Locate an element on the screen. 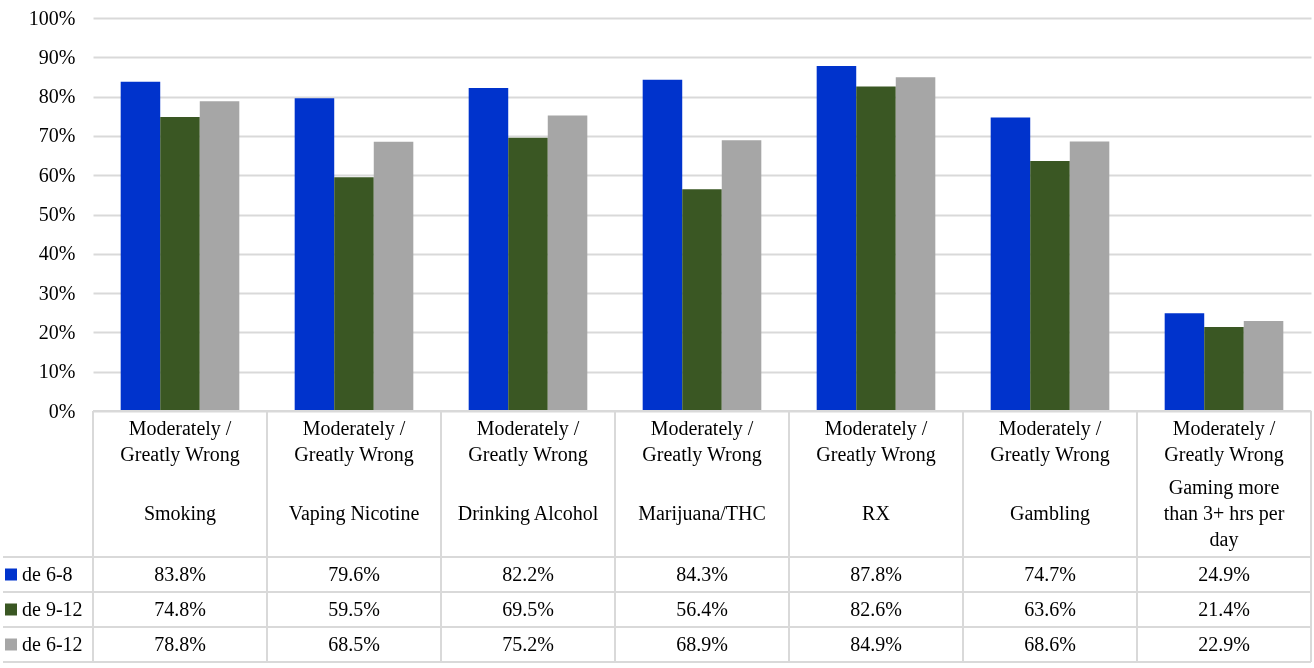  data-label: 87.8% is located at coordinates (876, 573).